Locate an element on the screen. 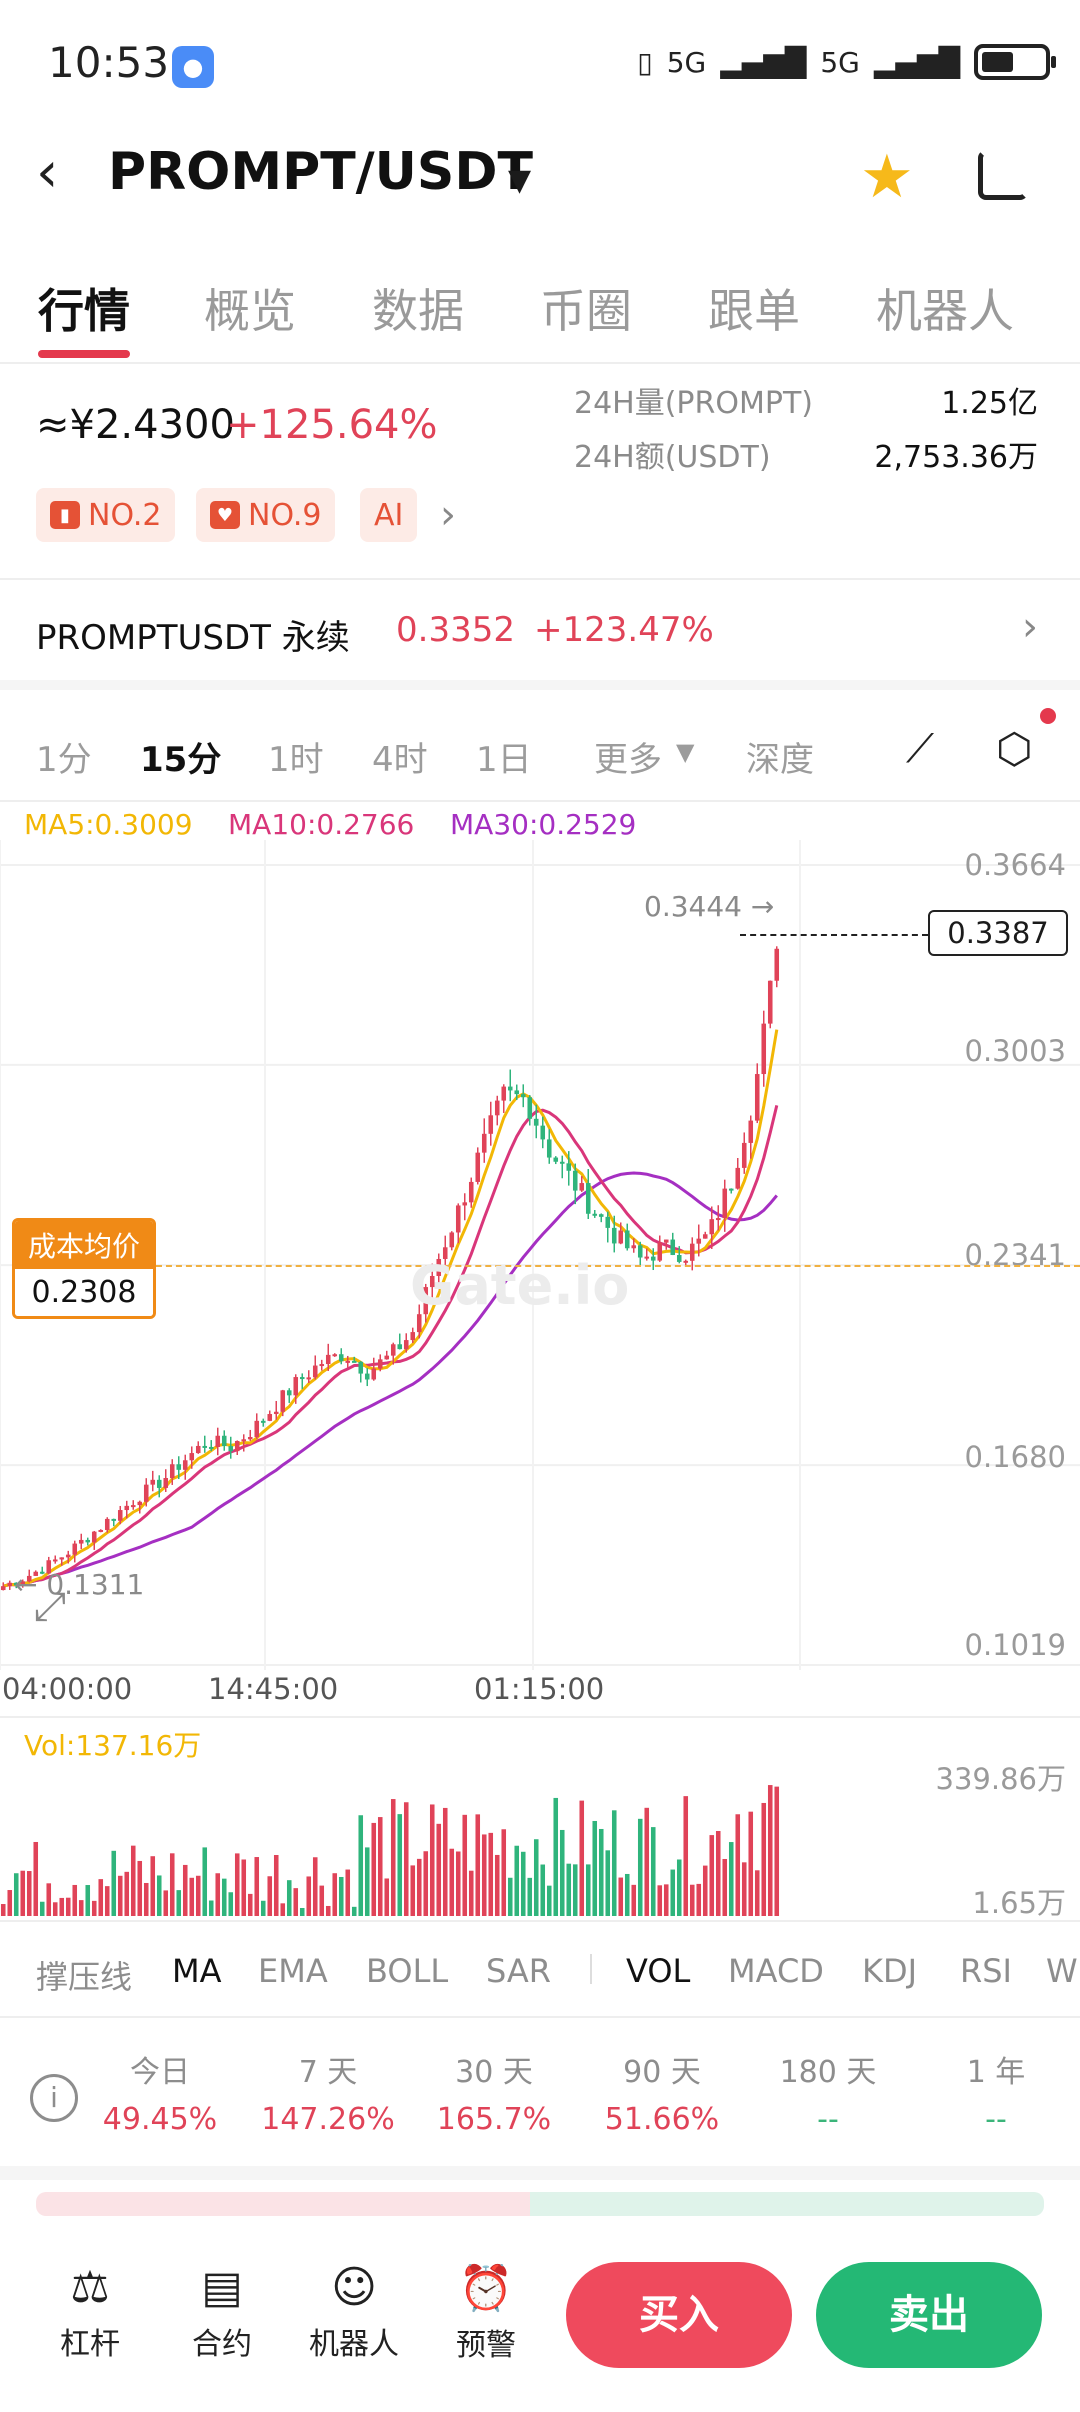 Image resolution: width=1080 pixels, height=2412 pixels. perf-period: 1 年 is located at coordinates (996, 2072).